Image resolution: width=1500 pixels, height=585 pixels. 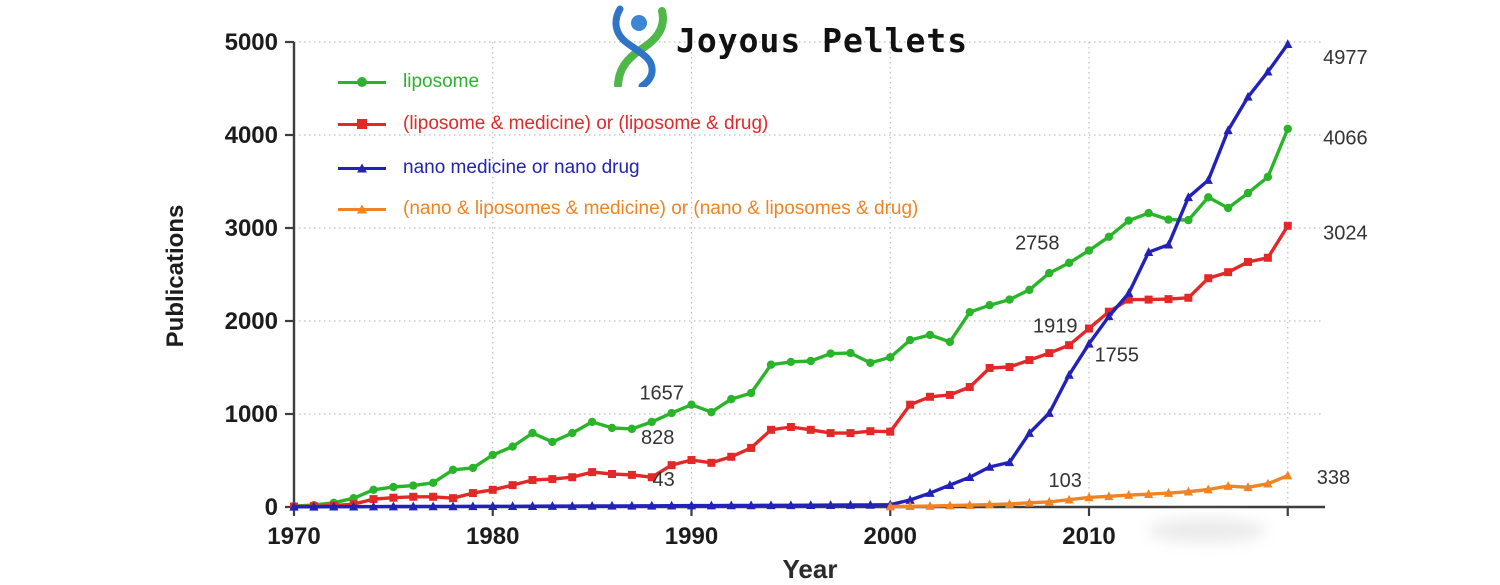 I want to click on x-tick-label: 1970, so click(x=293, y=536).